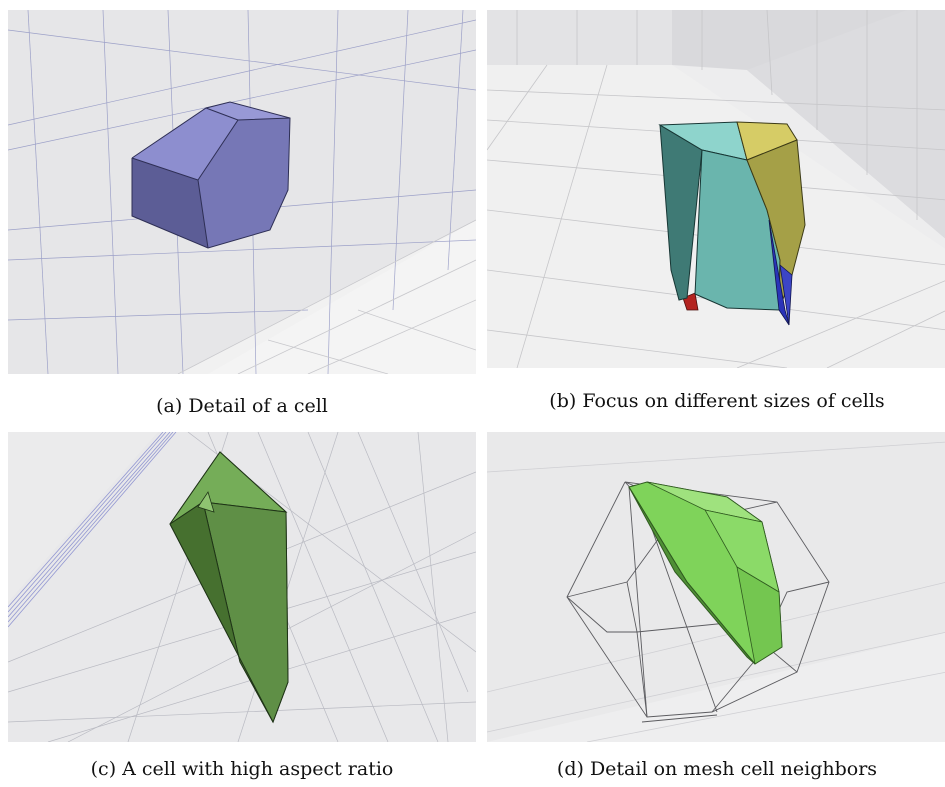 Image resolution: width=945 pixels, height=787 pixels. I want to click on cell-polyhedron-green, so click(705, 573).